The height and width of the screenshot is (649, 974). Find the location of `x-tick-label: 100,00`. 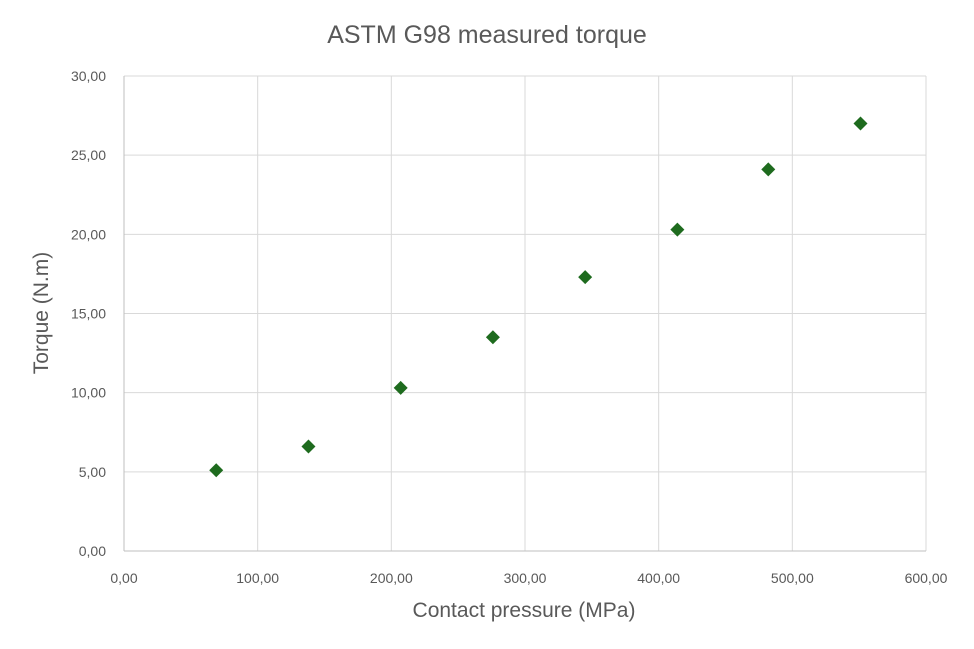

x-tick-label: 100,00 is located at coordinates (257, 578).